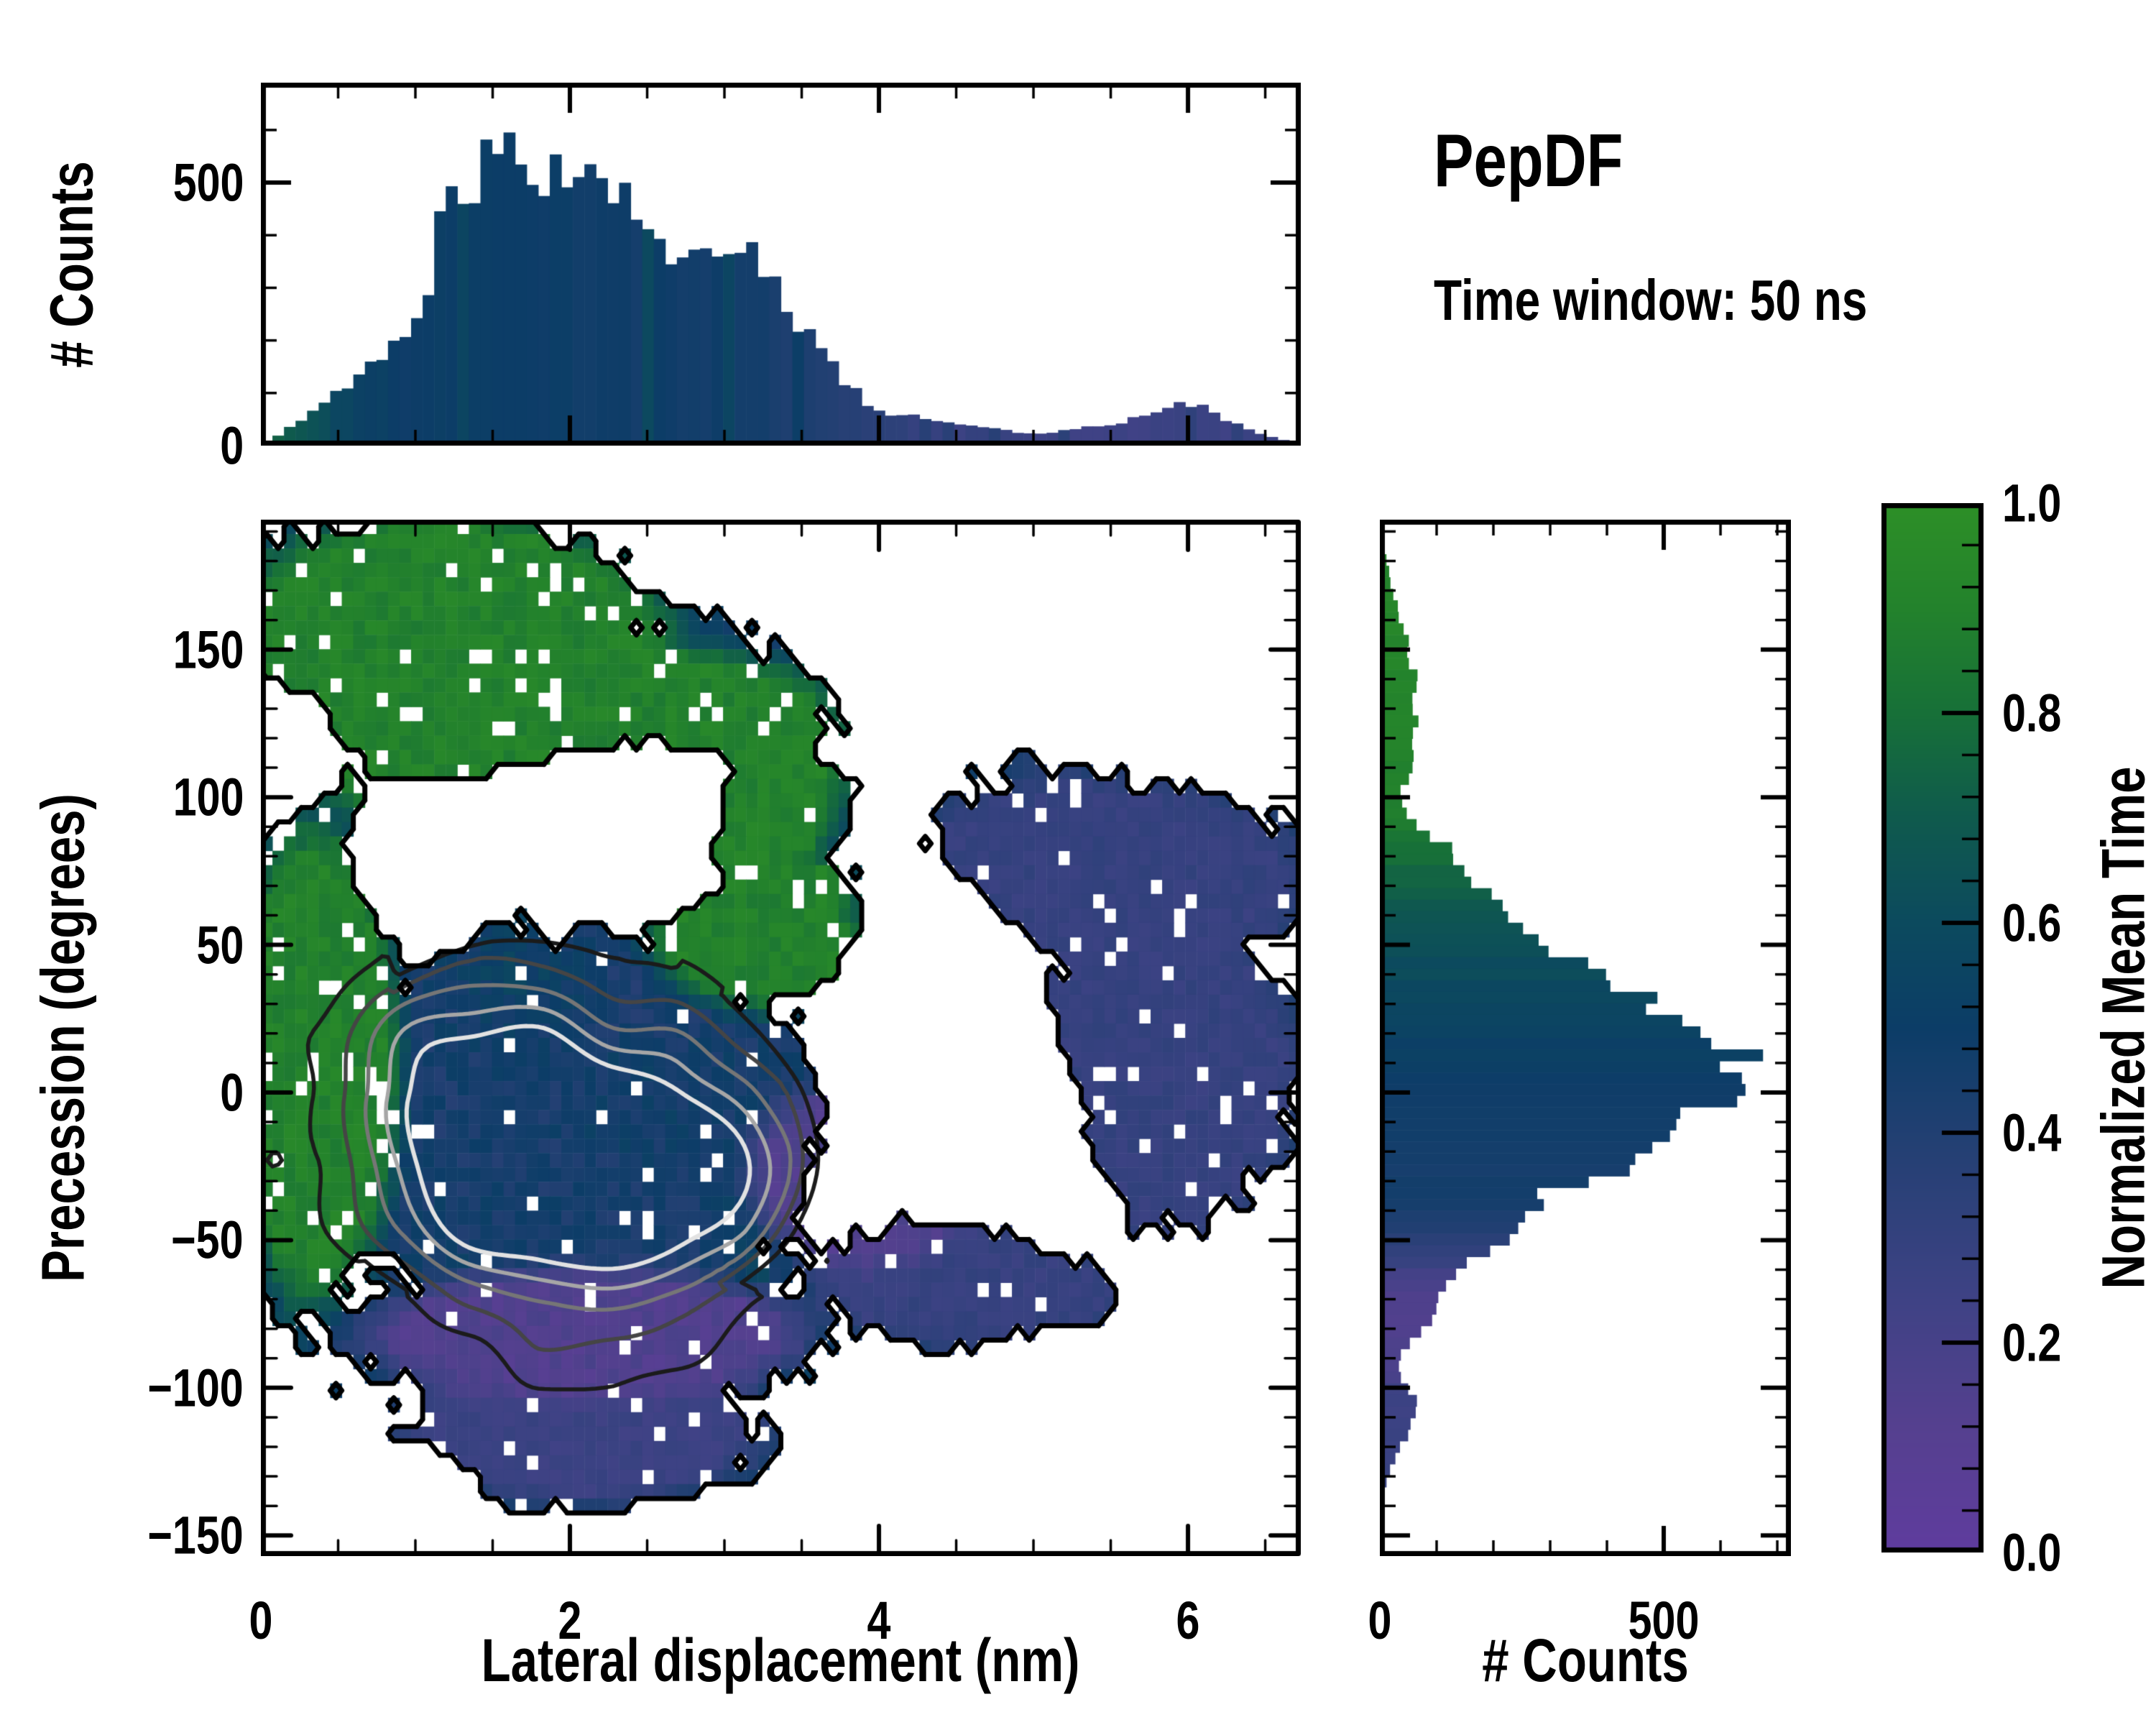  I want to click on right-hist-xlabel: # Counts, so click(1585, 1660).